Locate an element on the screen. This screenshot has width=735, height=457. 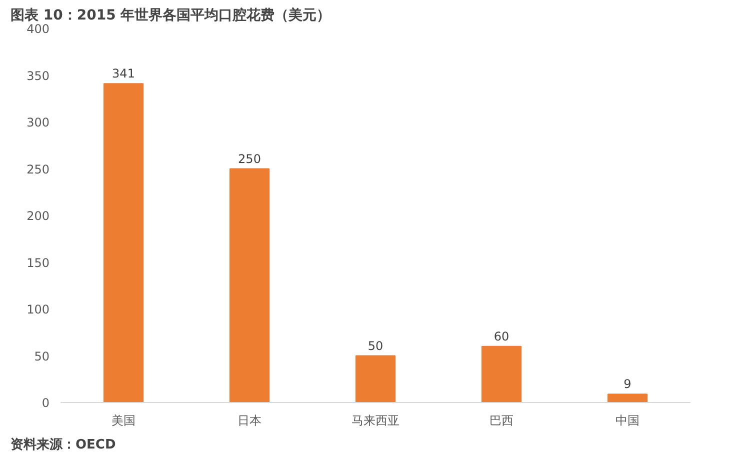
text: 资料来源：OECD is located at coordinates (63, 445).